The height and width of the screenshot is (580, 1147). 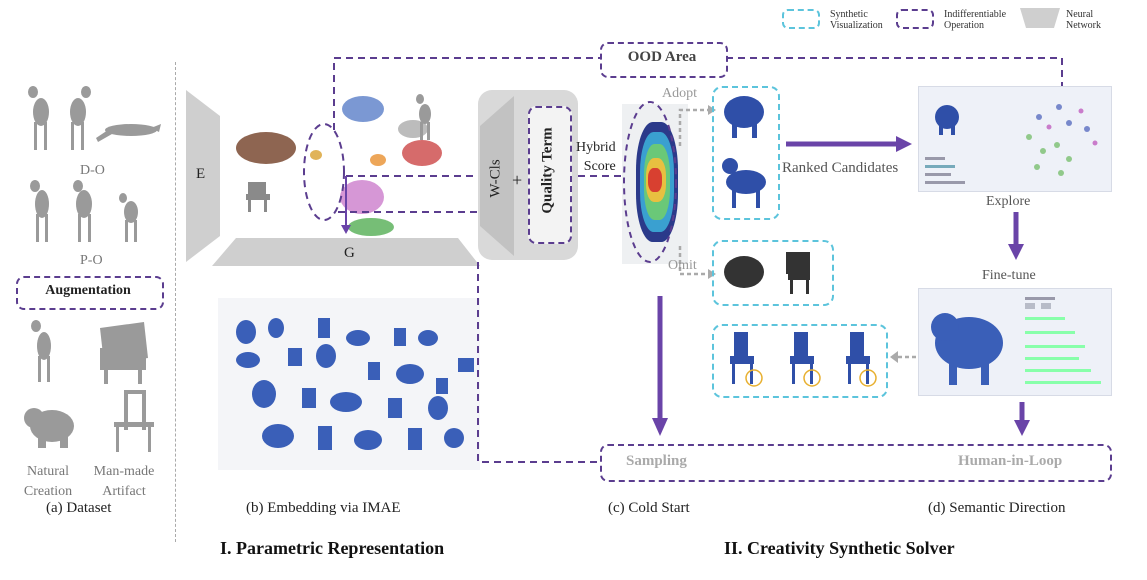 What do you see at coordinates (856, 20) in the screenshot?
I see `legend-synthetic-label: Synthetic Visualization` at bounding box center [856, 20].